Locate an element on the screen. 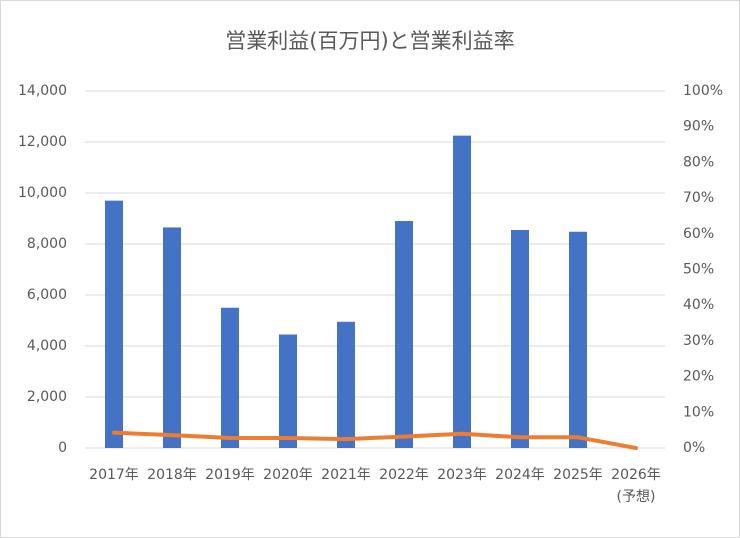 Image resolution: width=740 pixels, height=538 pixels. y2-tick-label: 40% is located at coordinates (698, 305).